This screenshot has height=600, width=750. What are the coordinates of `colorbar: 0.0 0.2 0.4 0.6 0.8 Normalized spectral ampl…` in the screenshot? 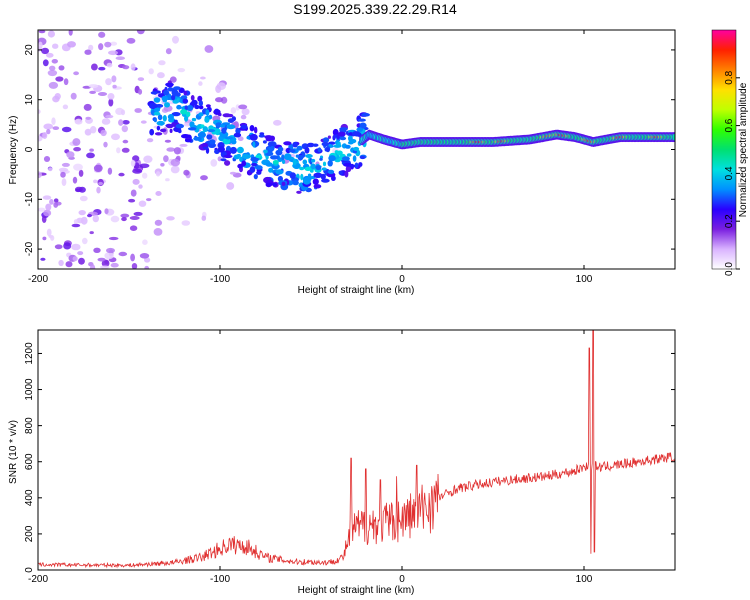 It's located at (730, 152).